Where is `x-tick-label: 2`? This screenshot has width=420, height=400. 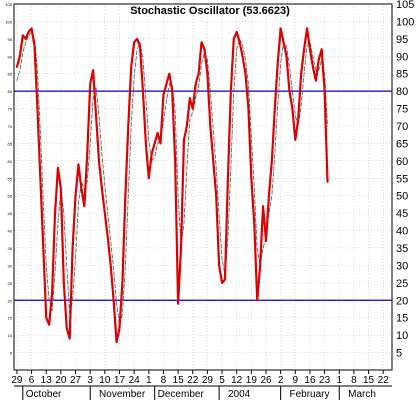
x-tick-label: 2 is located at coordinates (281, 380).